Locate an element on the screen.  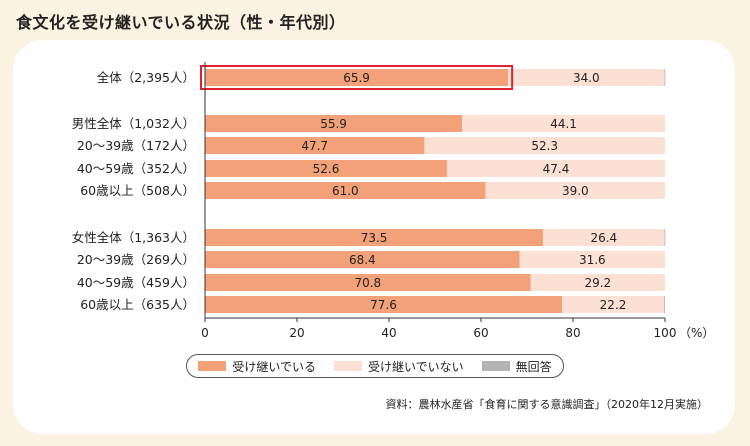
category-label: 男性全体（1,032人） is located at coordinates (133, 123).